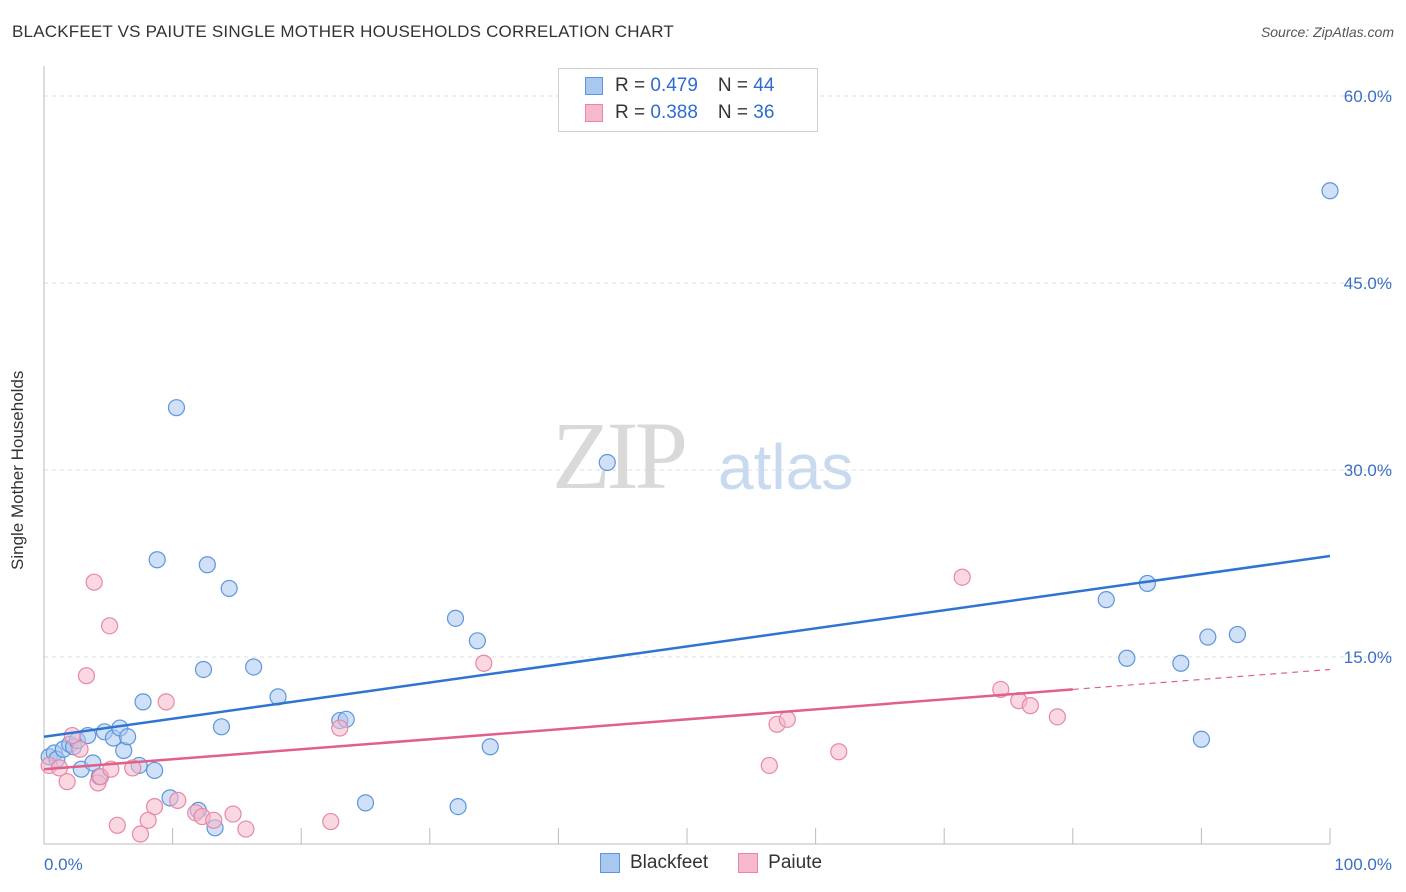  What do you see at coordinates (63, 864) in the screenshot?
I see `x-tick-label: 0.0%` at bounding box center [63, 864].